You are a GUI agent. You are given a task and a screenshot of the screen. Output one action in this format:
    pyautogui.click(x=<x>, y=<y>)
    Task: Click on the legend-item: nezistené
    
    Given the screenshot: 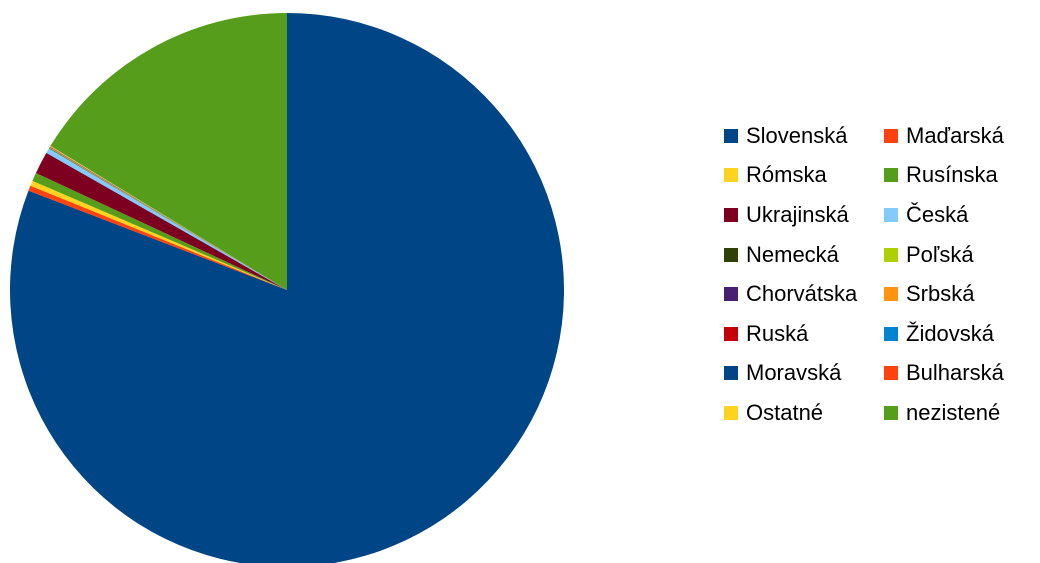 What is the action you would take?
    pyautogui.click(x=959, y=413)
    